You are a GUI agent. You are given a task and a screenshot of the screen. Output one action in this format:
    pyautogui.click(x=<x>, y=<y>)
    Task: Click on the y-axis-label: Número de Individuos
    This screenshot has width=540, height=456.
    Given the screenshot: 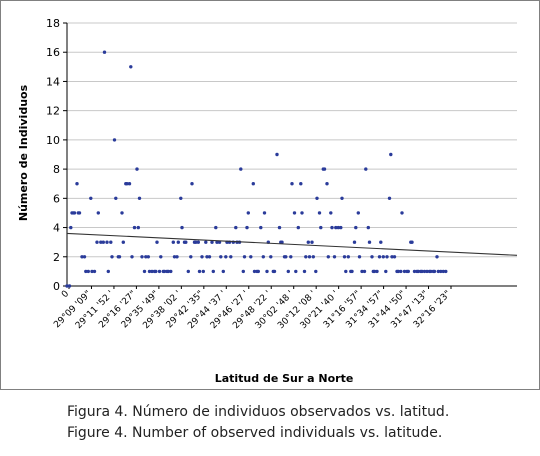 What is the action you would take?
    pyautogui.click(x=23, y=152)
    